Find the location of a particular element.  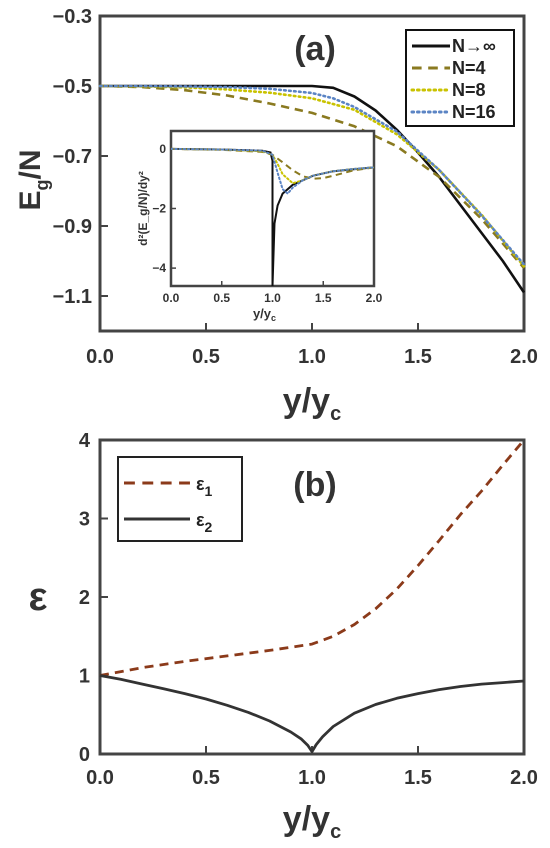

panel-a-legend-label: N=8 is located at coordinates (469, 90).